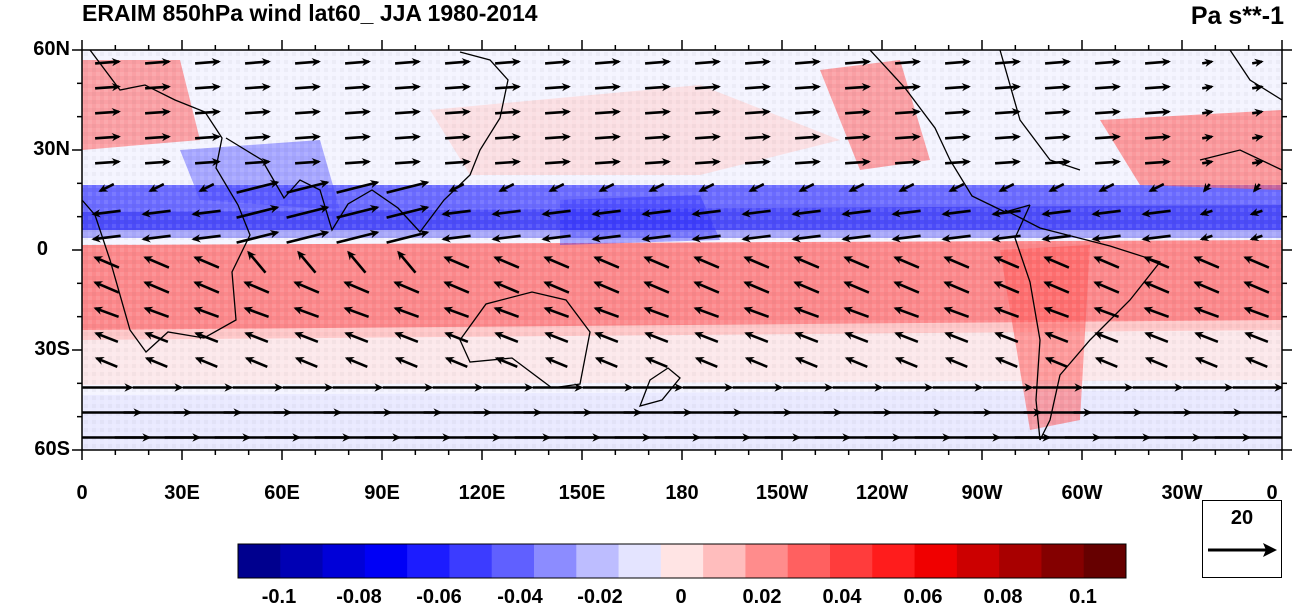 The image size is (1297, 611). What do you see at coordinates (1237, 16) in the screenshot?
I see `units-label: Pa s**-1` at bounding box center [1237, 16].